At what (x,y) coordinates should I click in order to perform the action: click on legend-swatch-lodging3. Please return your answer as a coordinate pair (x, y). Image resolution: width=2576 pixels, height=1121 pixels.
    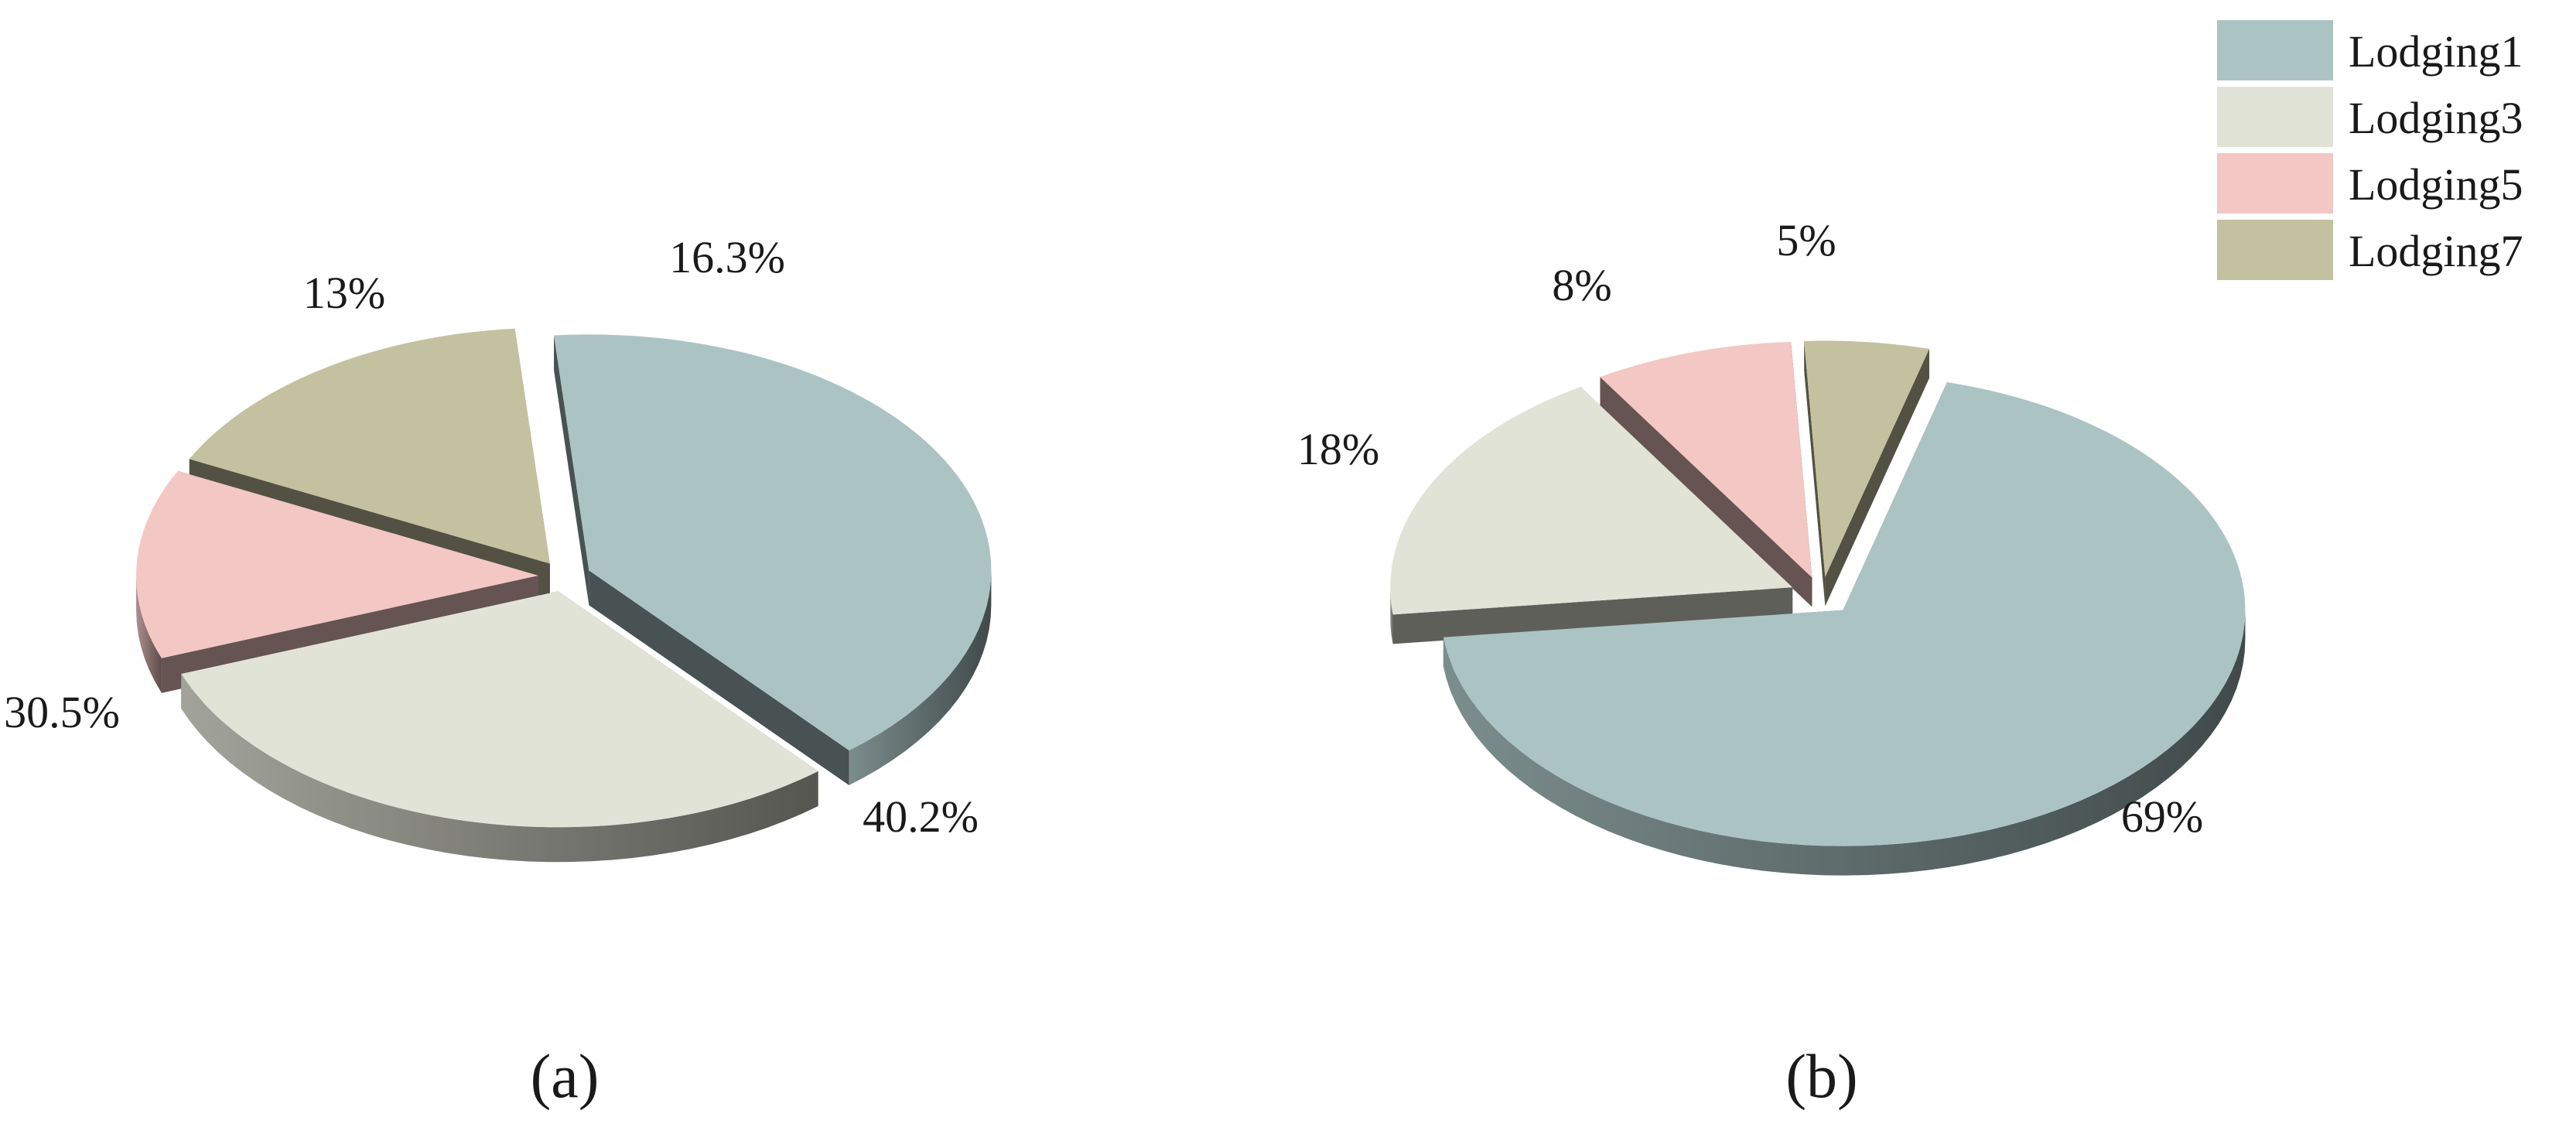
    Looking at the image, I should click on (2275, 117).